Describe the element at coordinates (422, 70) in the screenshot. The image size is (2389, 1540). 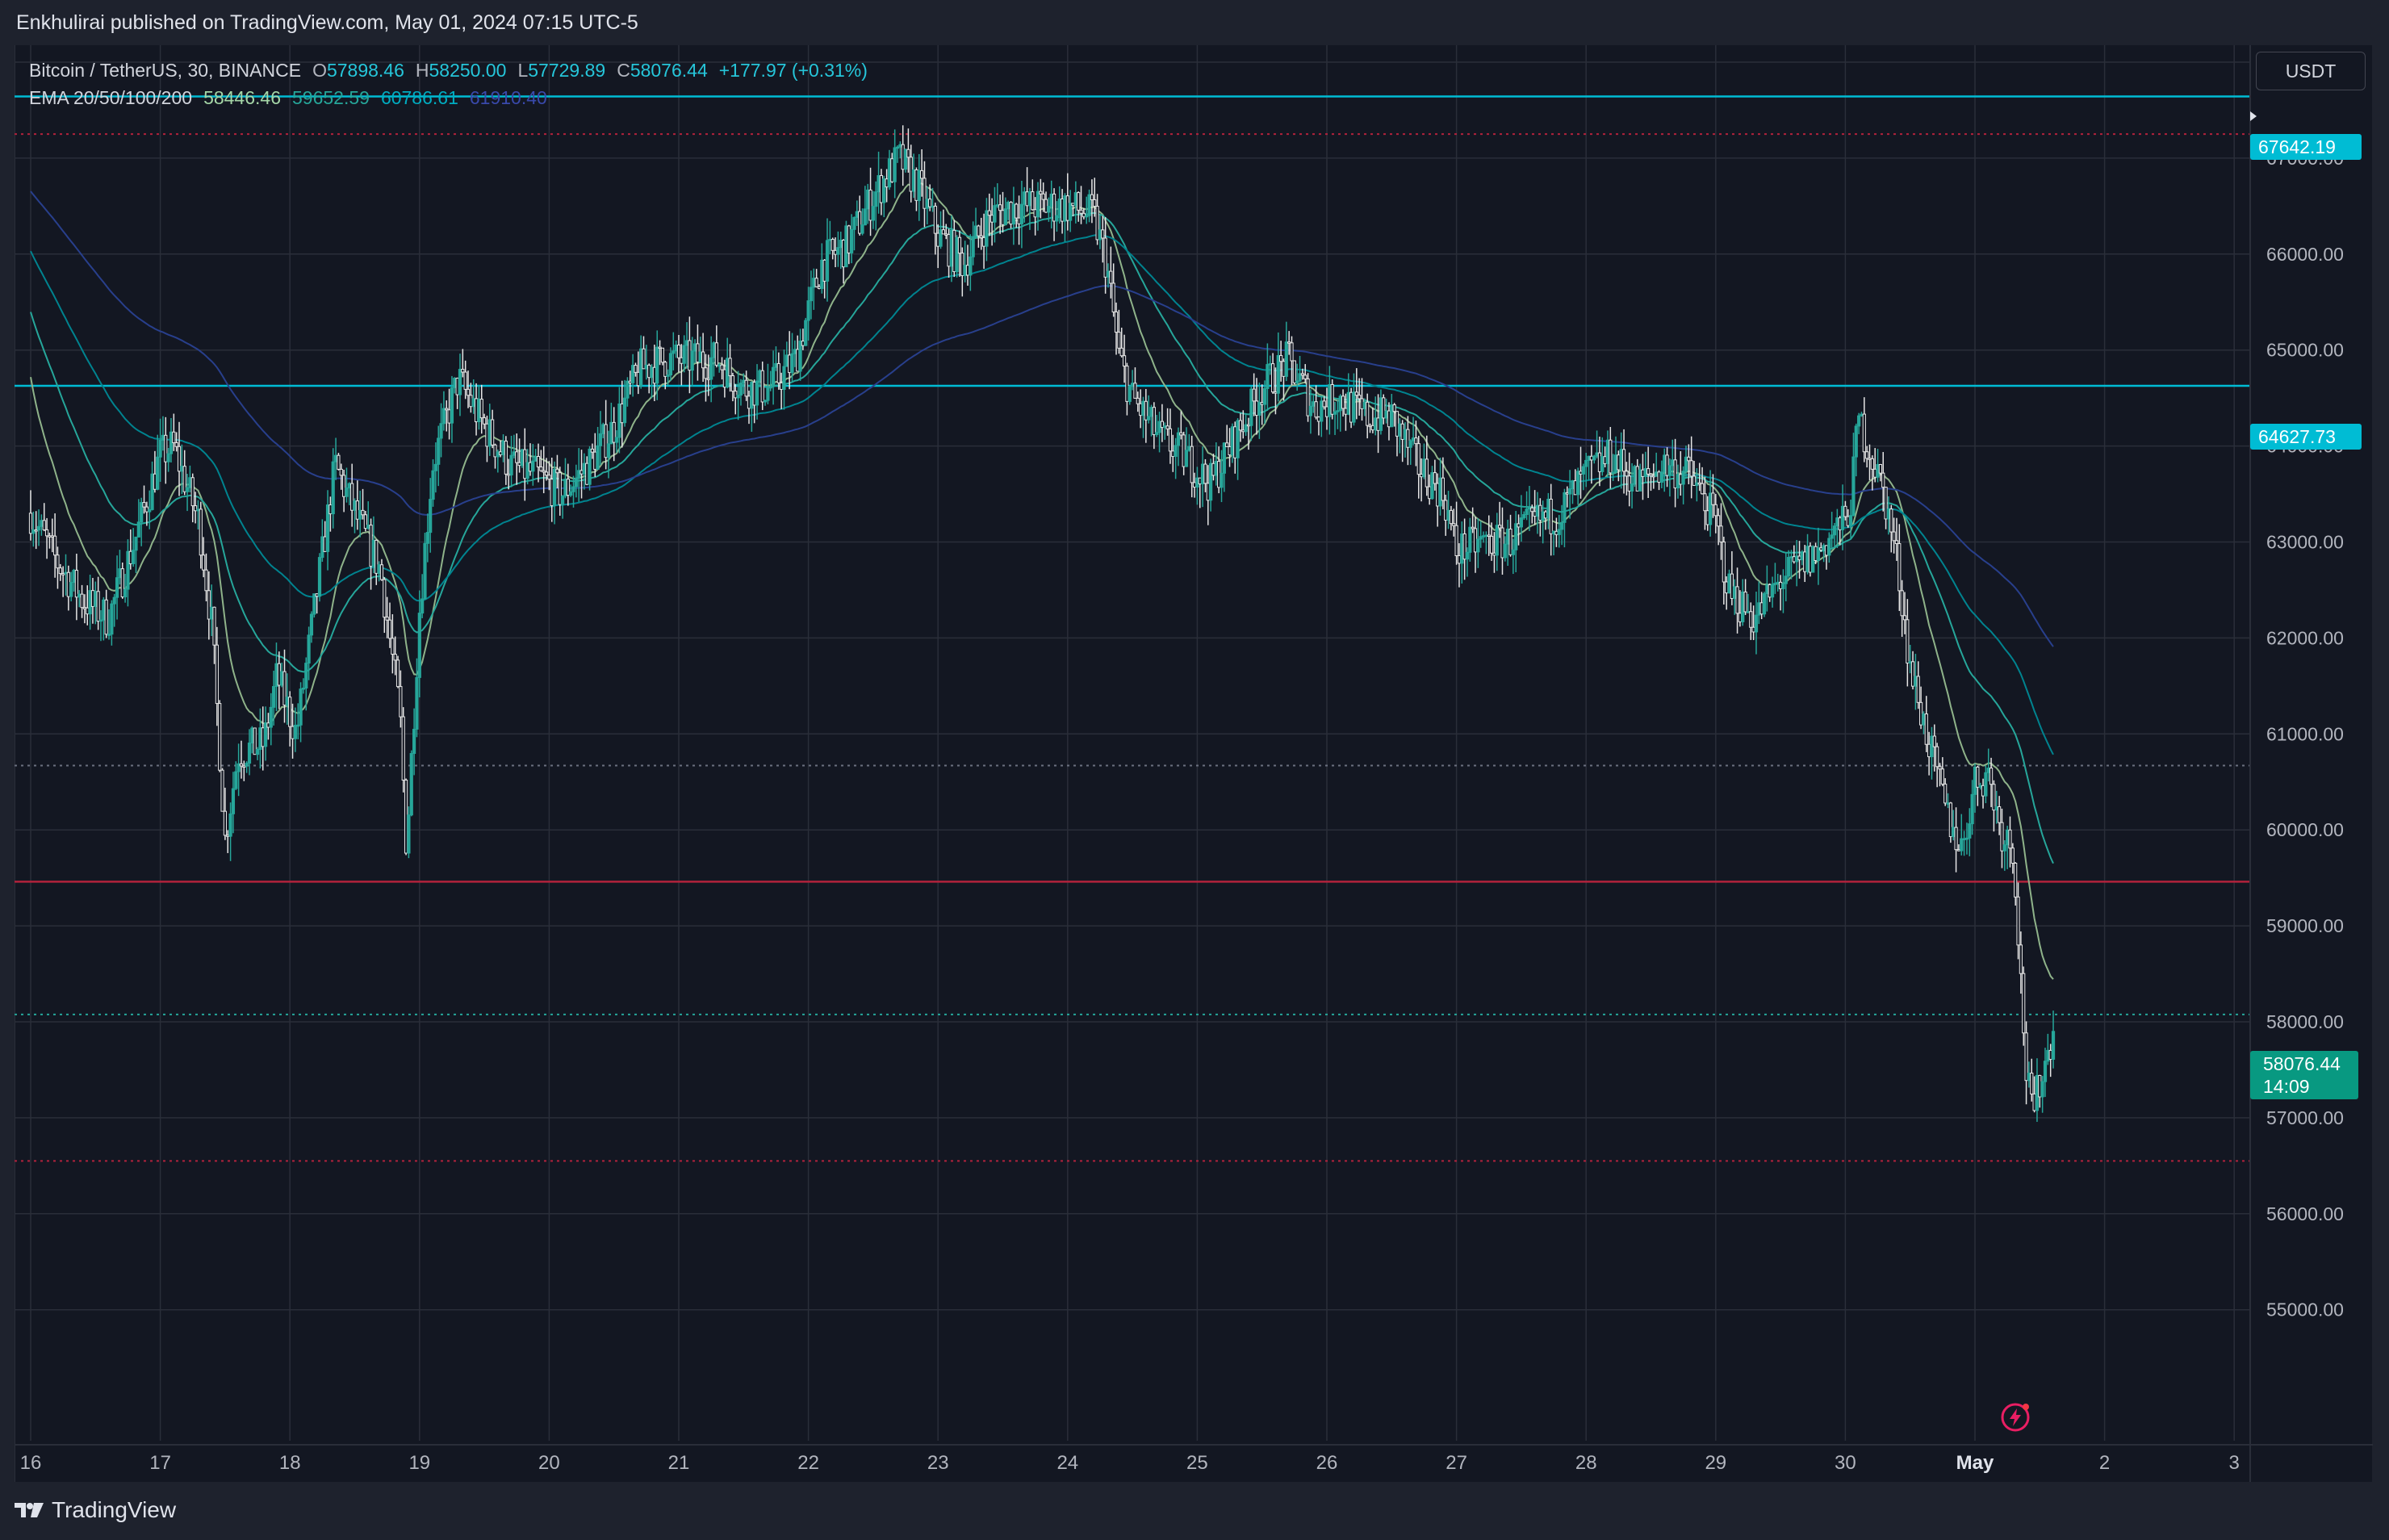
I see `high-label: H` at that location.